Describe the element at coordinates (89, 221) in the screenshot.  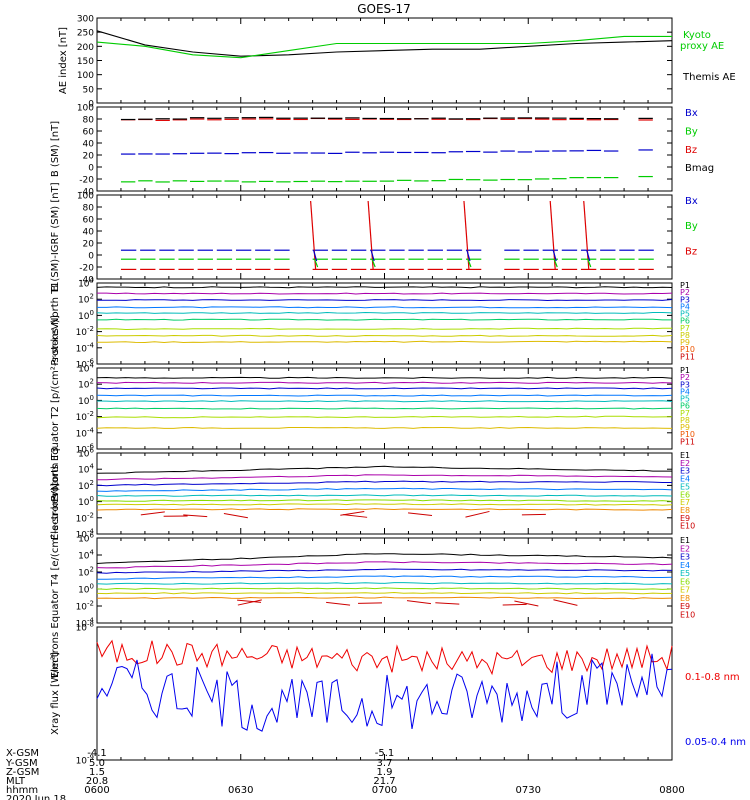
I see `y-tick-label: 60` at that location.